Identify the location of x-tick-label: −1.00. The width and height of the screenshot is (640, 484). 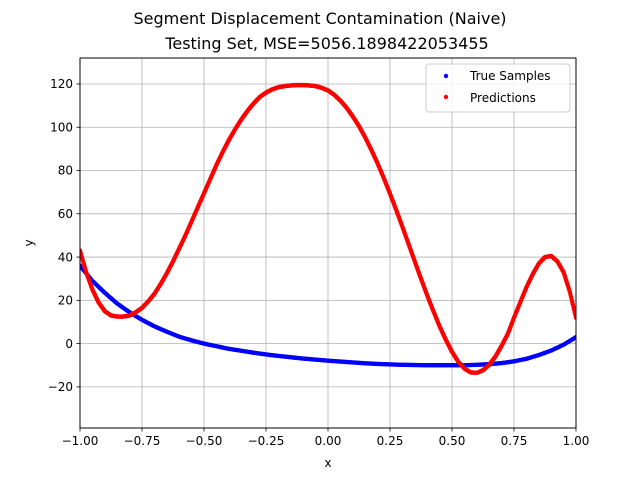
(80, 441).